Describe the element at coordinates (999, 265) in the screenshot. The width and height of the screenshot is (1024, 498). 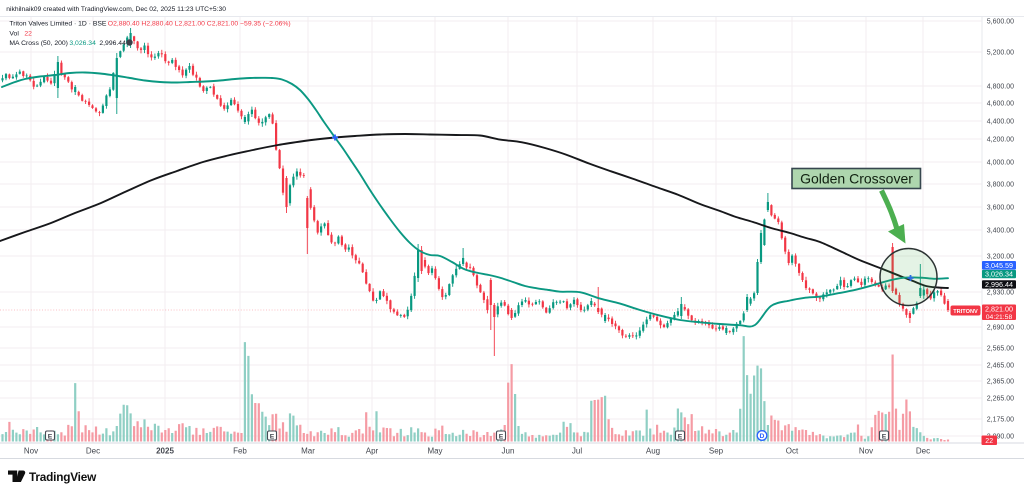
I see `svg-text: 3,045.59` at that location.